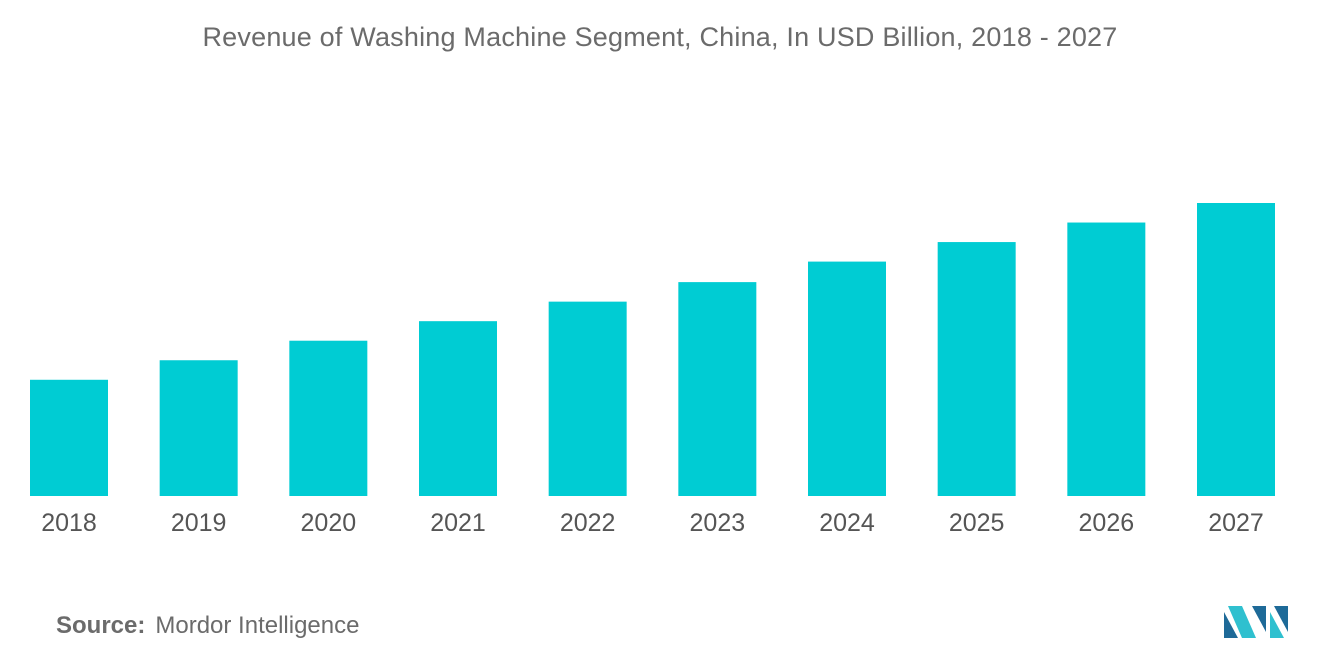 This screenshot has width=1320, height=665. I want to click on x-tick-label-2026: 2026, so click(1107, 523).